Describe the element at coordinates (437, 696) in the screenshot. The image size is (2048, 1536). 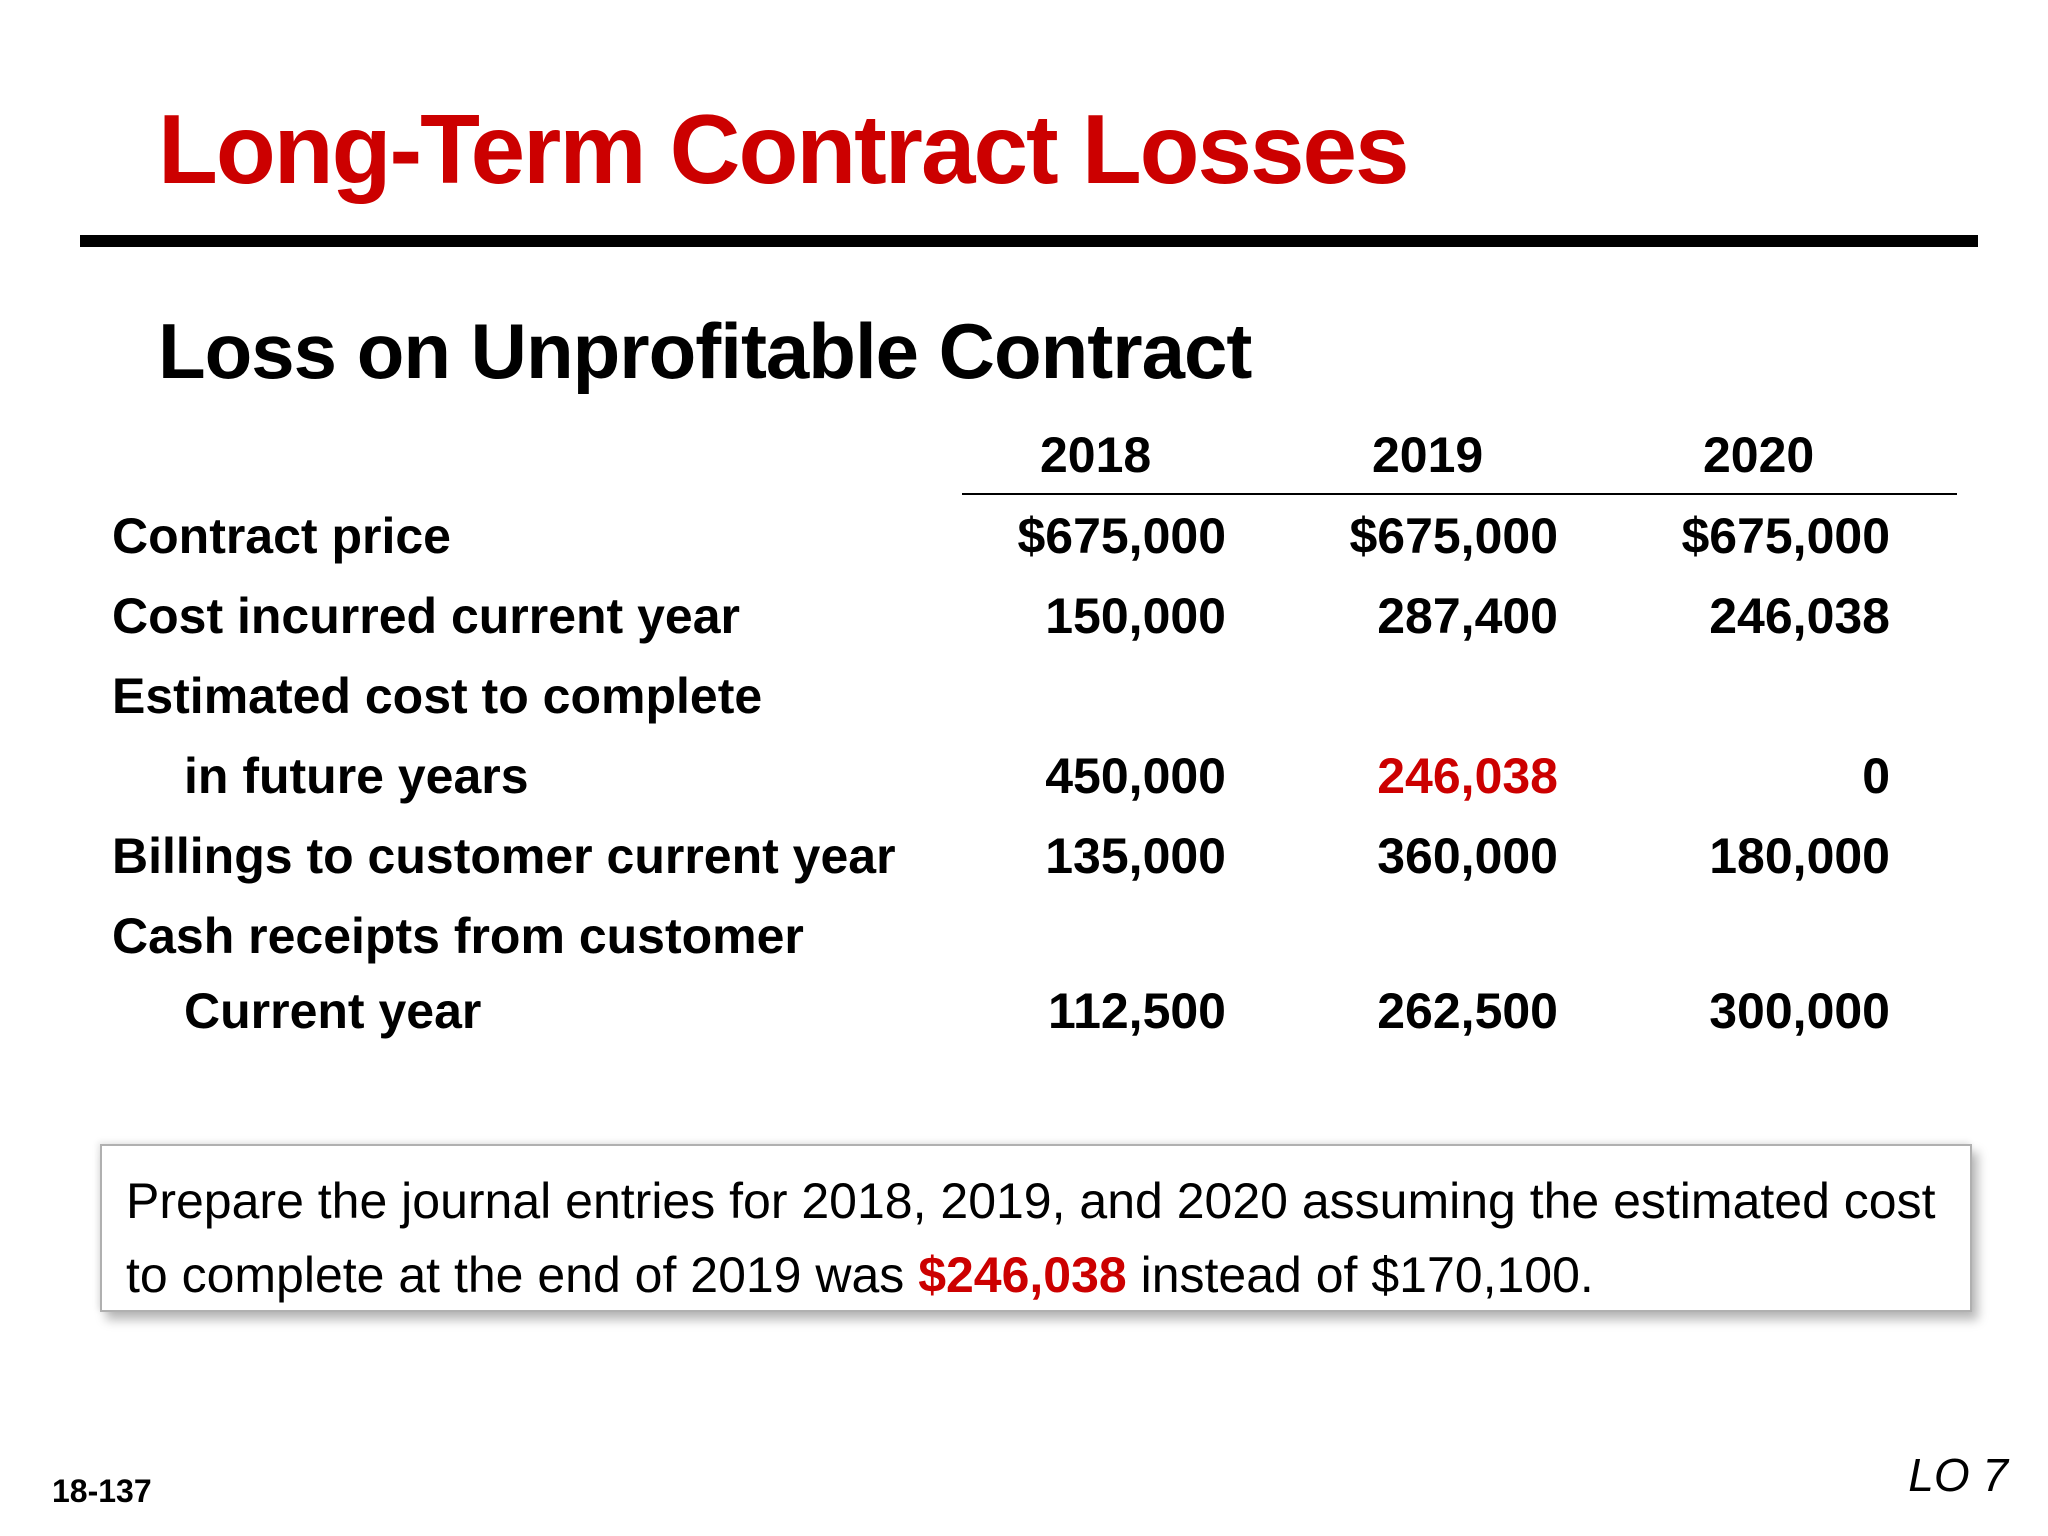
I see `row-label-estimated-cost: Estimated cost to complete` at that location.